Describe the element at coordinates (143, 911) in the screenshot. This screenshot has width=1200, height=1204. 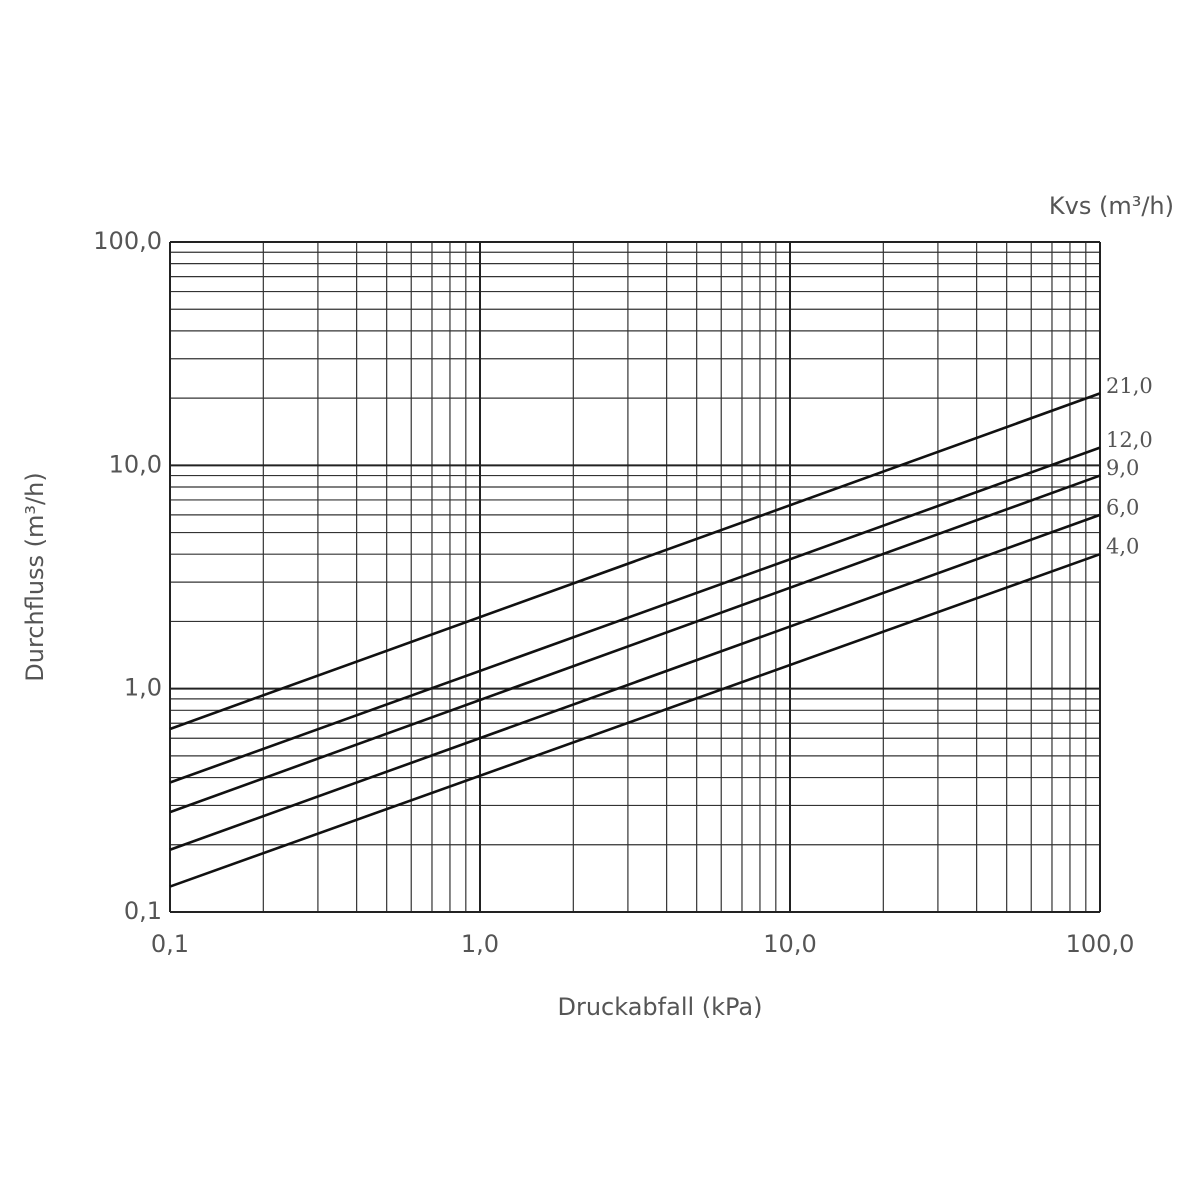
I see `y-tick-label: 0,1` at that location.